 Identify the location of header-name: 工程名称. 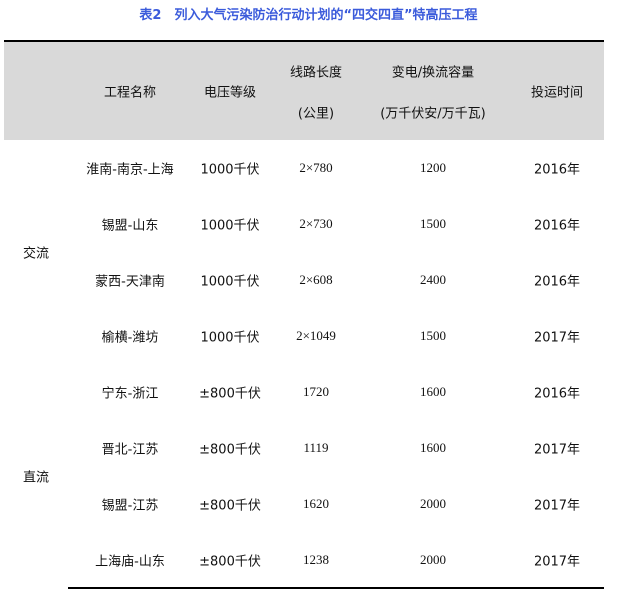
(130, 93).